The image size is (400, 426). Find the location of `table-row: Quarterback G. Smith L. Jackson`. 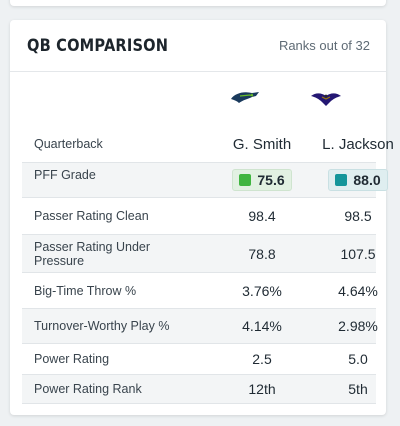

table-row: Quarterback G. Smith L. Jackson is located at coordinates (208, 144).